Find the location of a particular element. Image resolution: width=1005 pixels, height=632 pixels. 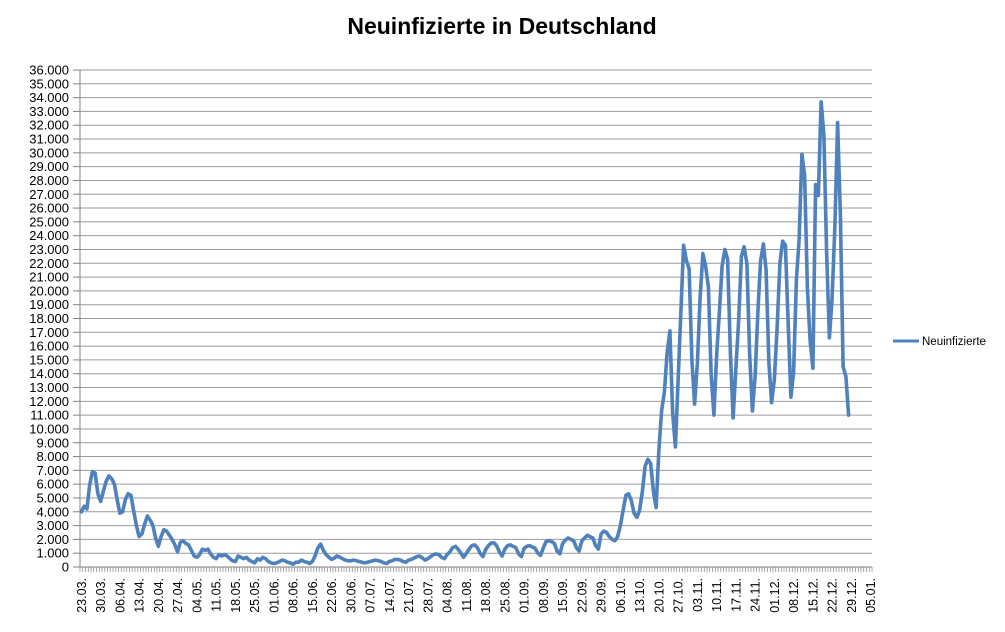

svg-text: 30.06. is located at coordinates (351, 595).